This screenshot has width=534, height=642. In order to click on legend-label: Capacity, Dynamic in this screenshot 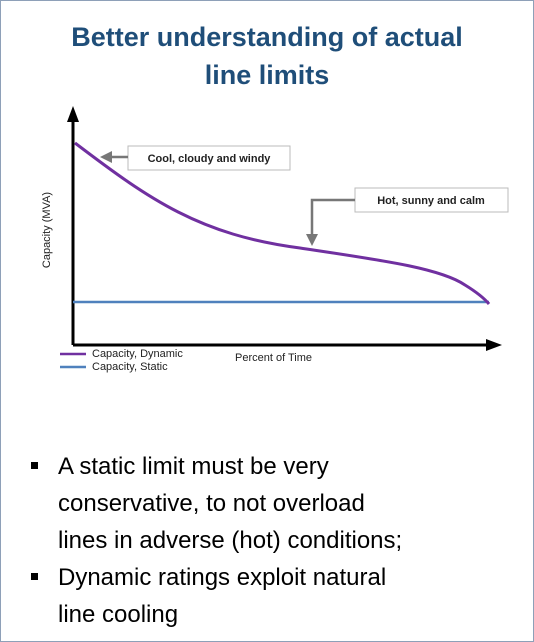, I will do `click(137, 354)`.